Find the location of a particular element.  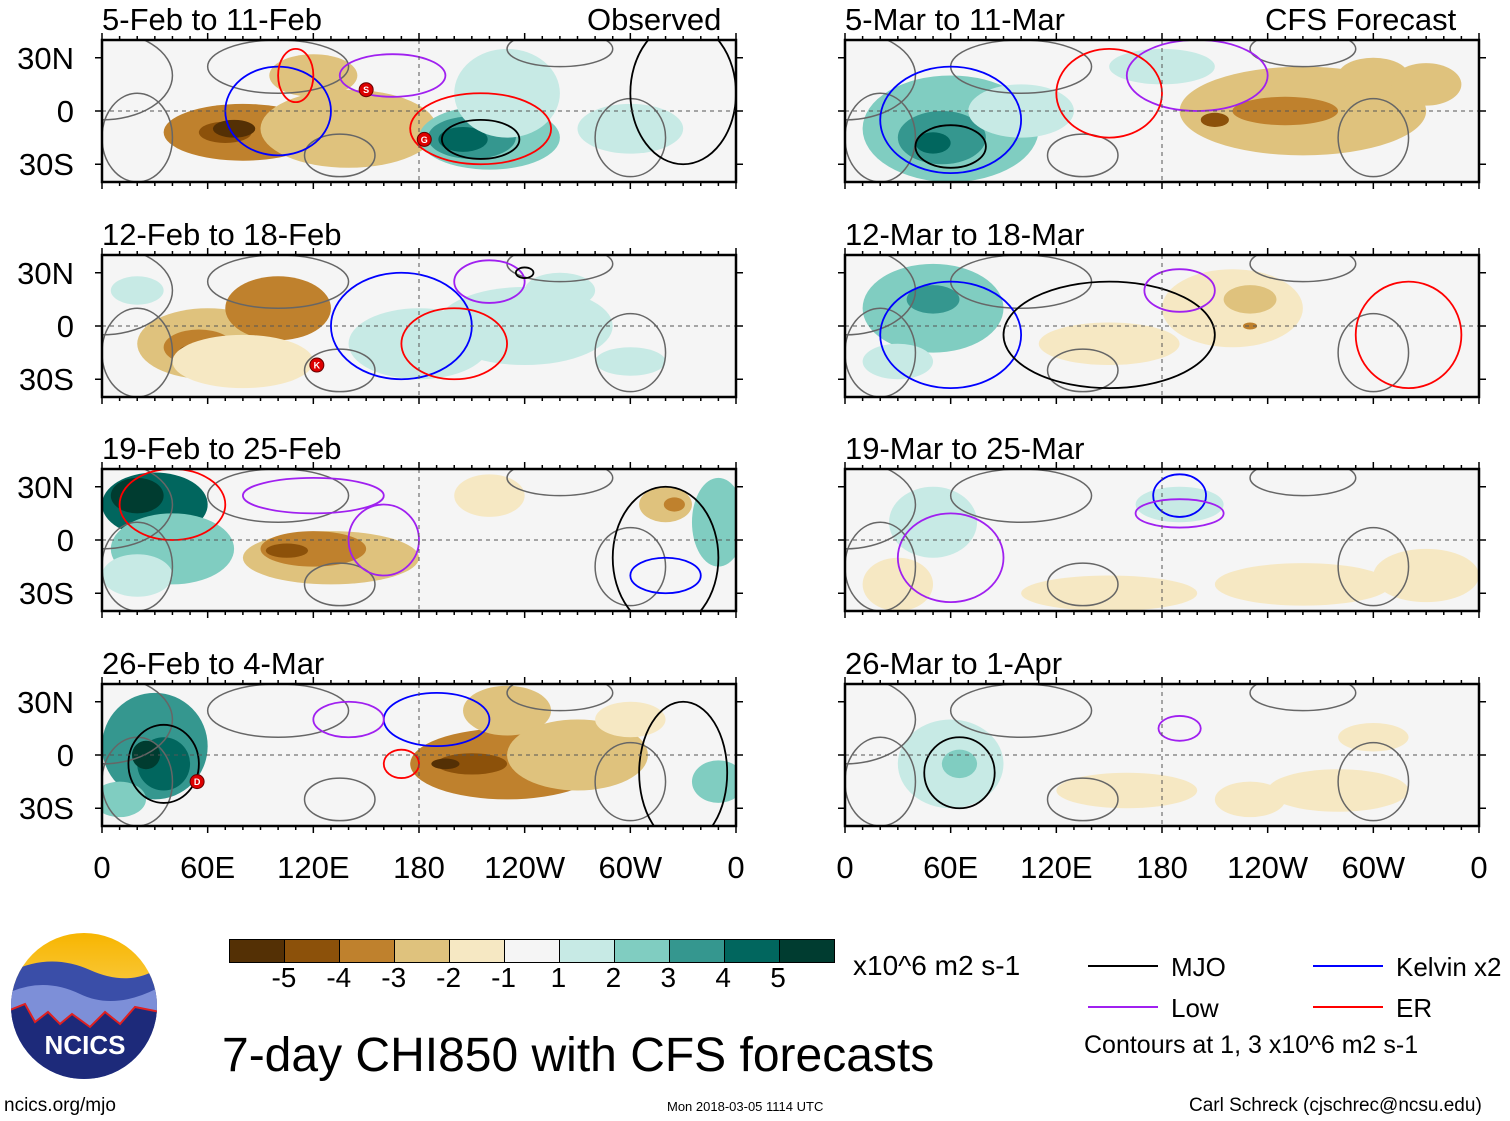

colorbar-tick-label: 2 is located at coordinates (613, 977).